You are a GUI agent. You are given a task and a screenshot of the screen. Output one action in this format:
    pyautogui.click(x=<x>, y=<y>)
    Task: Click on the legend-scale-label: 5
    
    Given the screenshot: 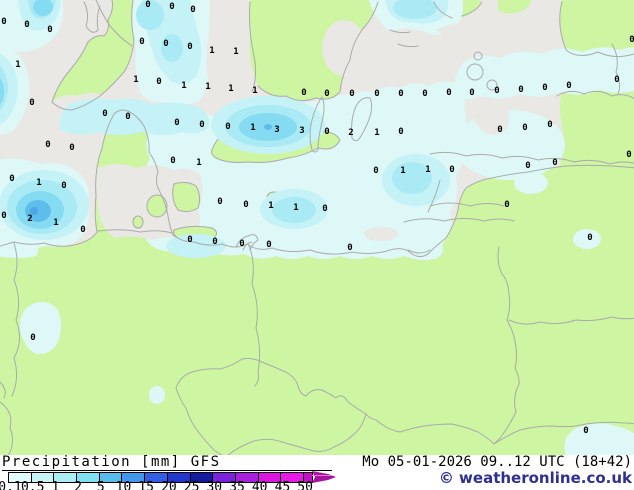 What is the action you would take?
    pyautogui.click(x=100, y=485)
    